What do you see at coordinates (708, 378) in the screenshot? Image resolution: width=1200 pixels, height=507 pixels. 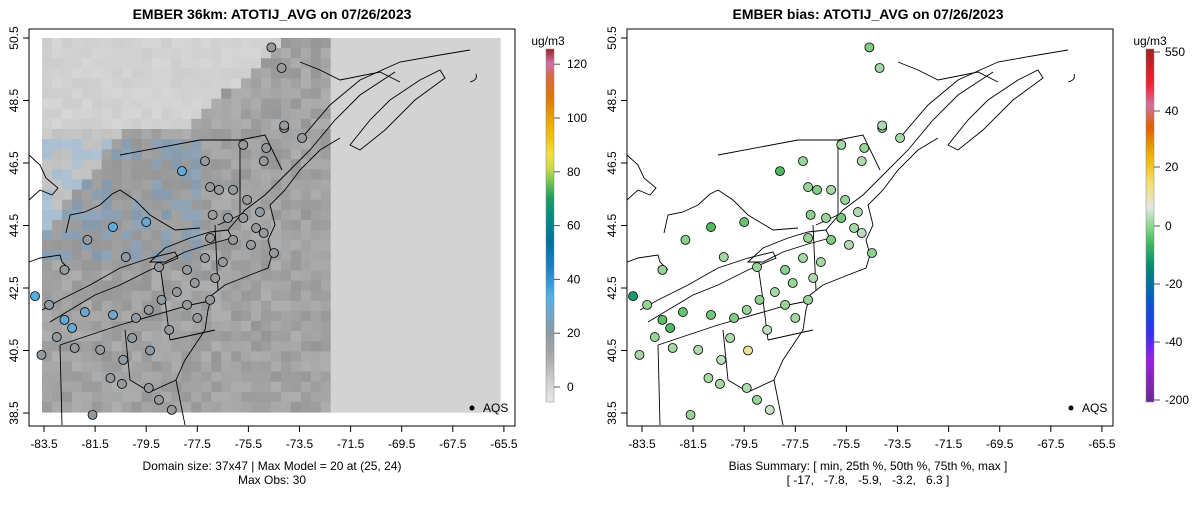 I see `bias-station-point` at bounding box center [708, 378].